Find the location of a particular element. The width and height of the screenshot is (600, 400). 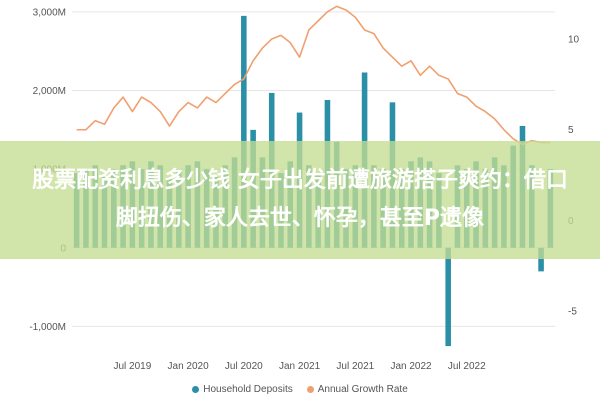

legend-swatch-household-deposits is located at coordinates (196, 389).